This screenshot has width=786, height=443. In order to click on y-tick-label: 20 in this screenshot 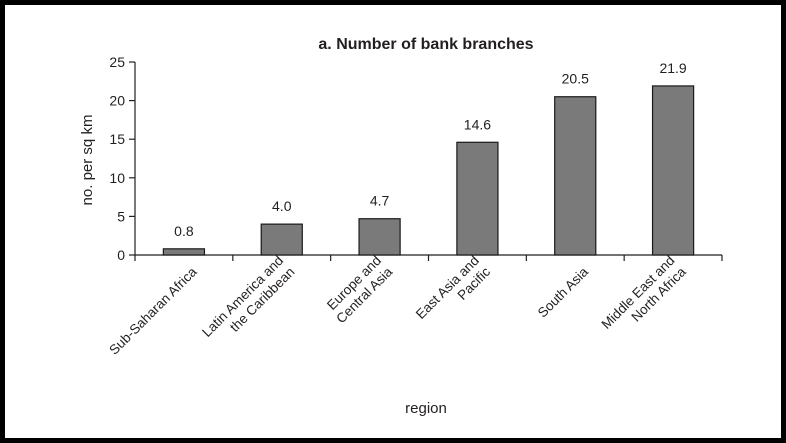, I will do `click(117, 101)`.